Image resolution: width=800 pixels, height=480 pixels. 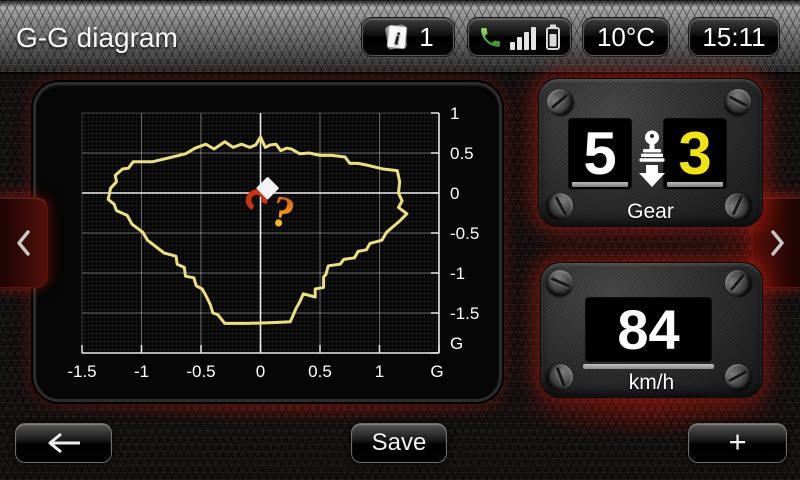 What do you see at coordinates (399, 443) in the screenshot?
I see `save-button: Save` at bounding box center [399, 443].